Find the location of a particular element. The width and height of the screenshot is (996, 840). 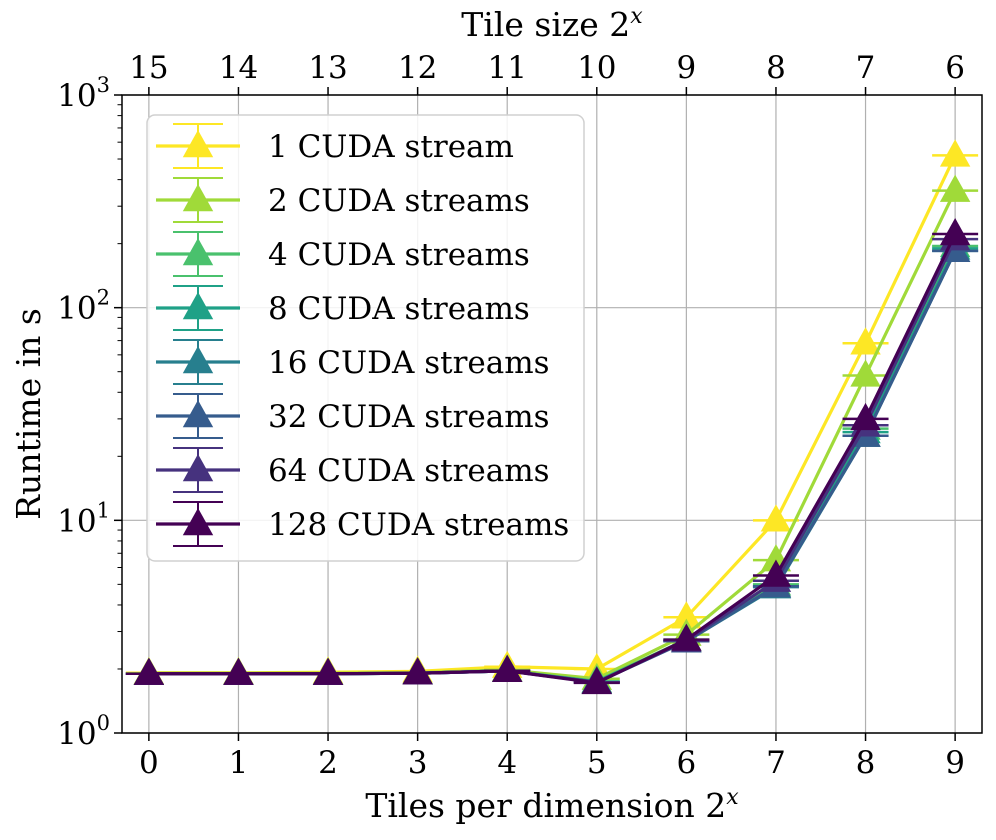

legend-entry: 1 CUDA stream is located at coordinates (335, 146).